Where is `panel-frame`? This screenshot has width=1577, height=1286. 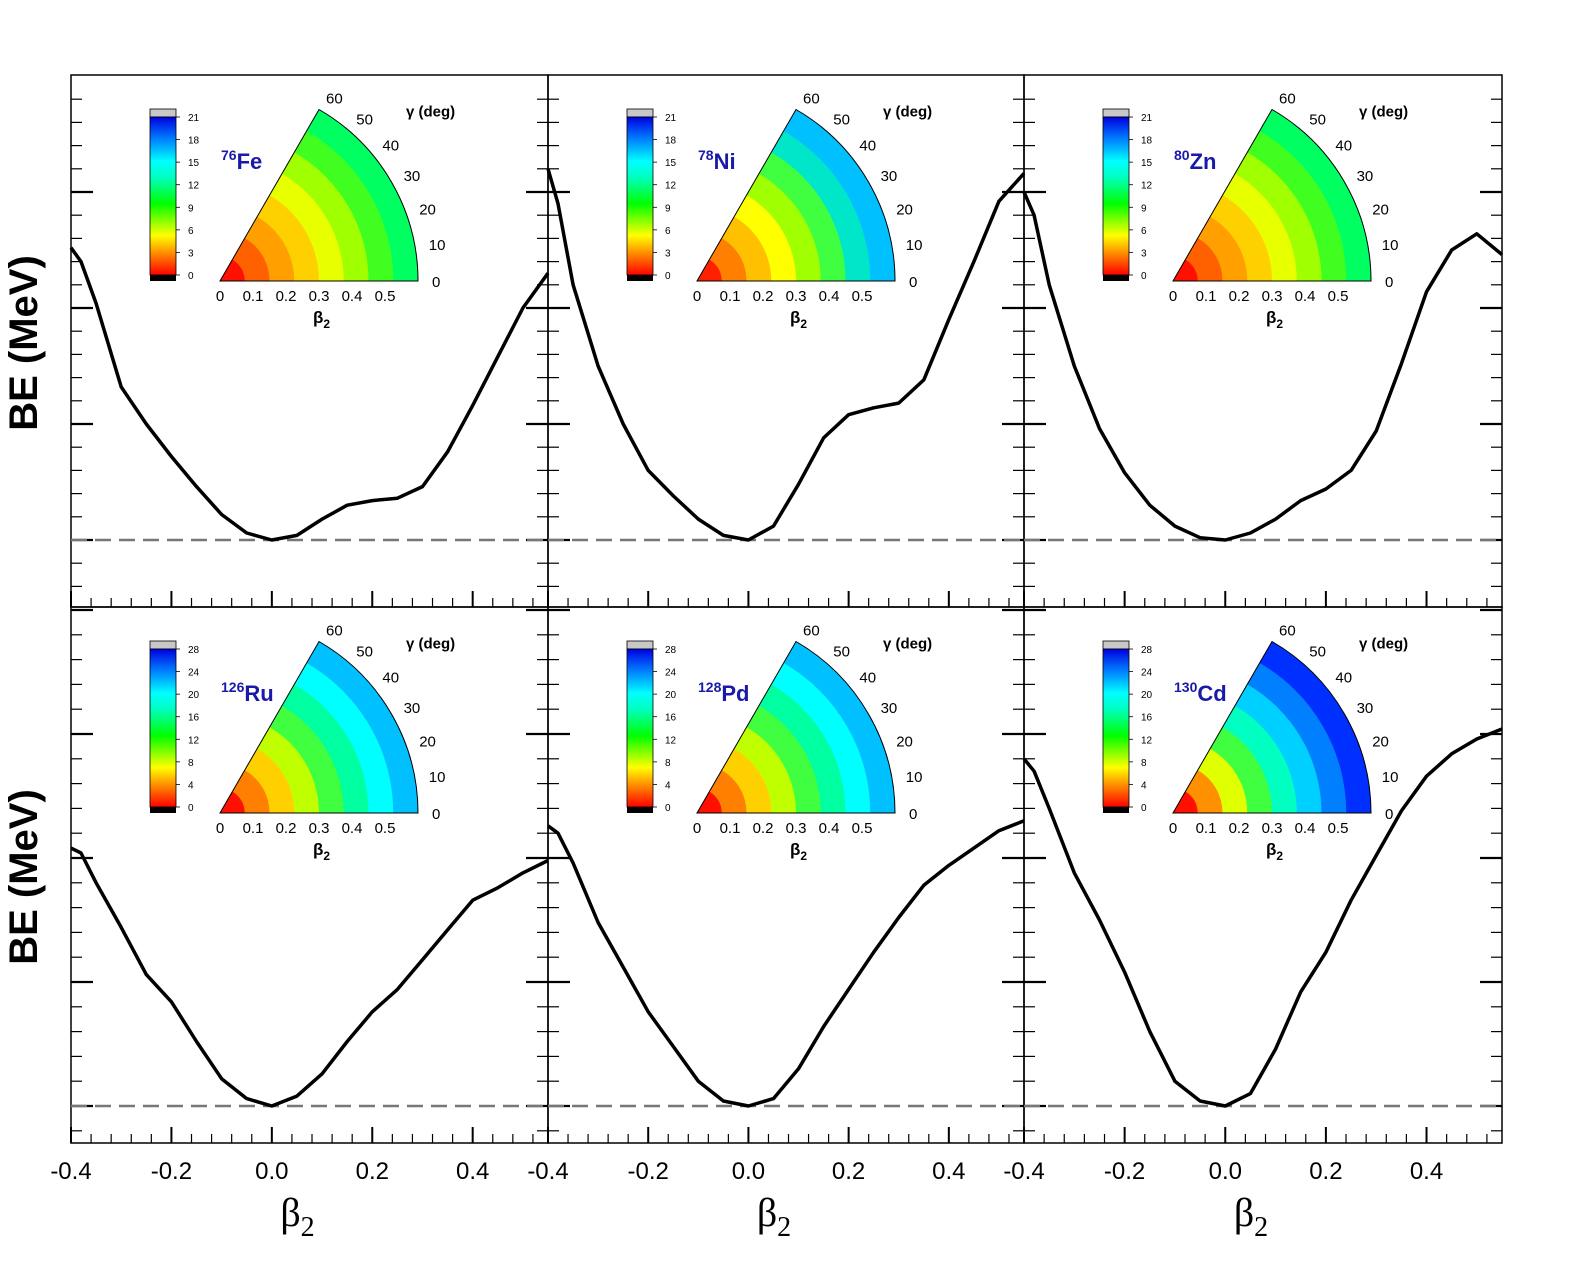 panel-frame is located at coordinates (1263, 875).